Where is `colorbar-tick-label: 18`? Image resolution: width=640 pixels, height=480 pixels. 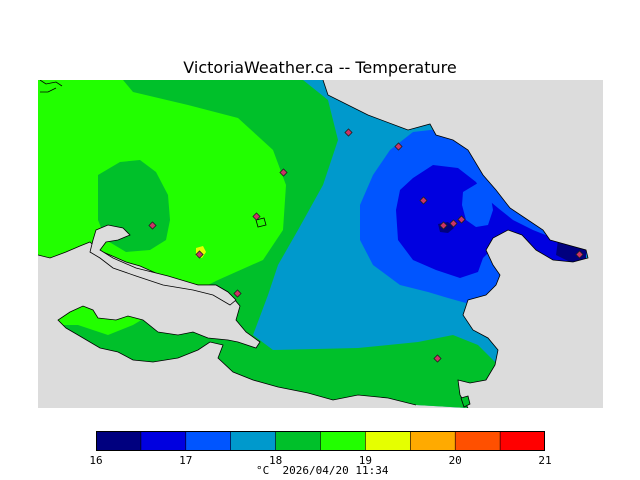
colorbar-tick-label: 18 is located at coordinates (275, 460).